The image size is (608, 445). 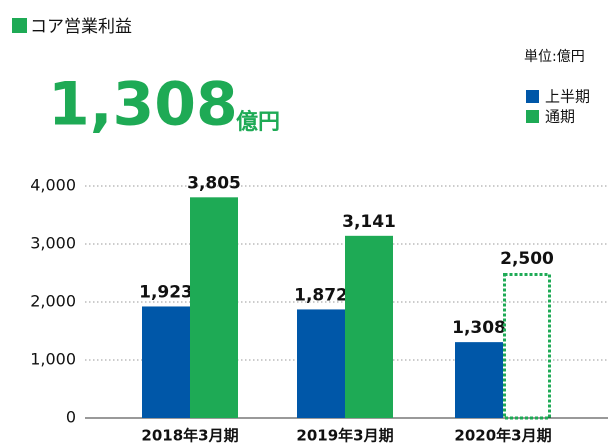 I want to click on value-label: 1,872, so click(x=321, y=295).